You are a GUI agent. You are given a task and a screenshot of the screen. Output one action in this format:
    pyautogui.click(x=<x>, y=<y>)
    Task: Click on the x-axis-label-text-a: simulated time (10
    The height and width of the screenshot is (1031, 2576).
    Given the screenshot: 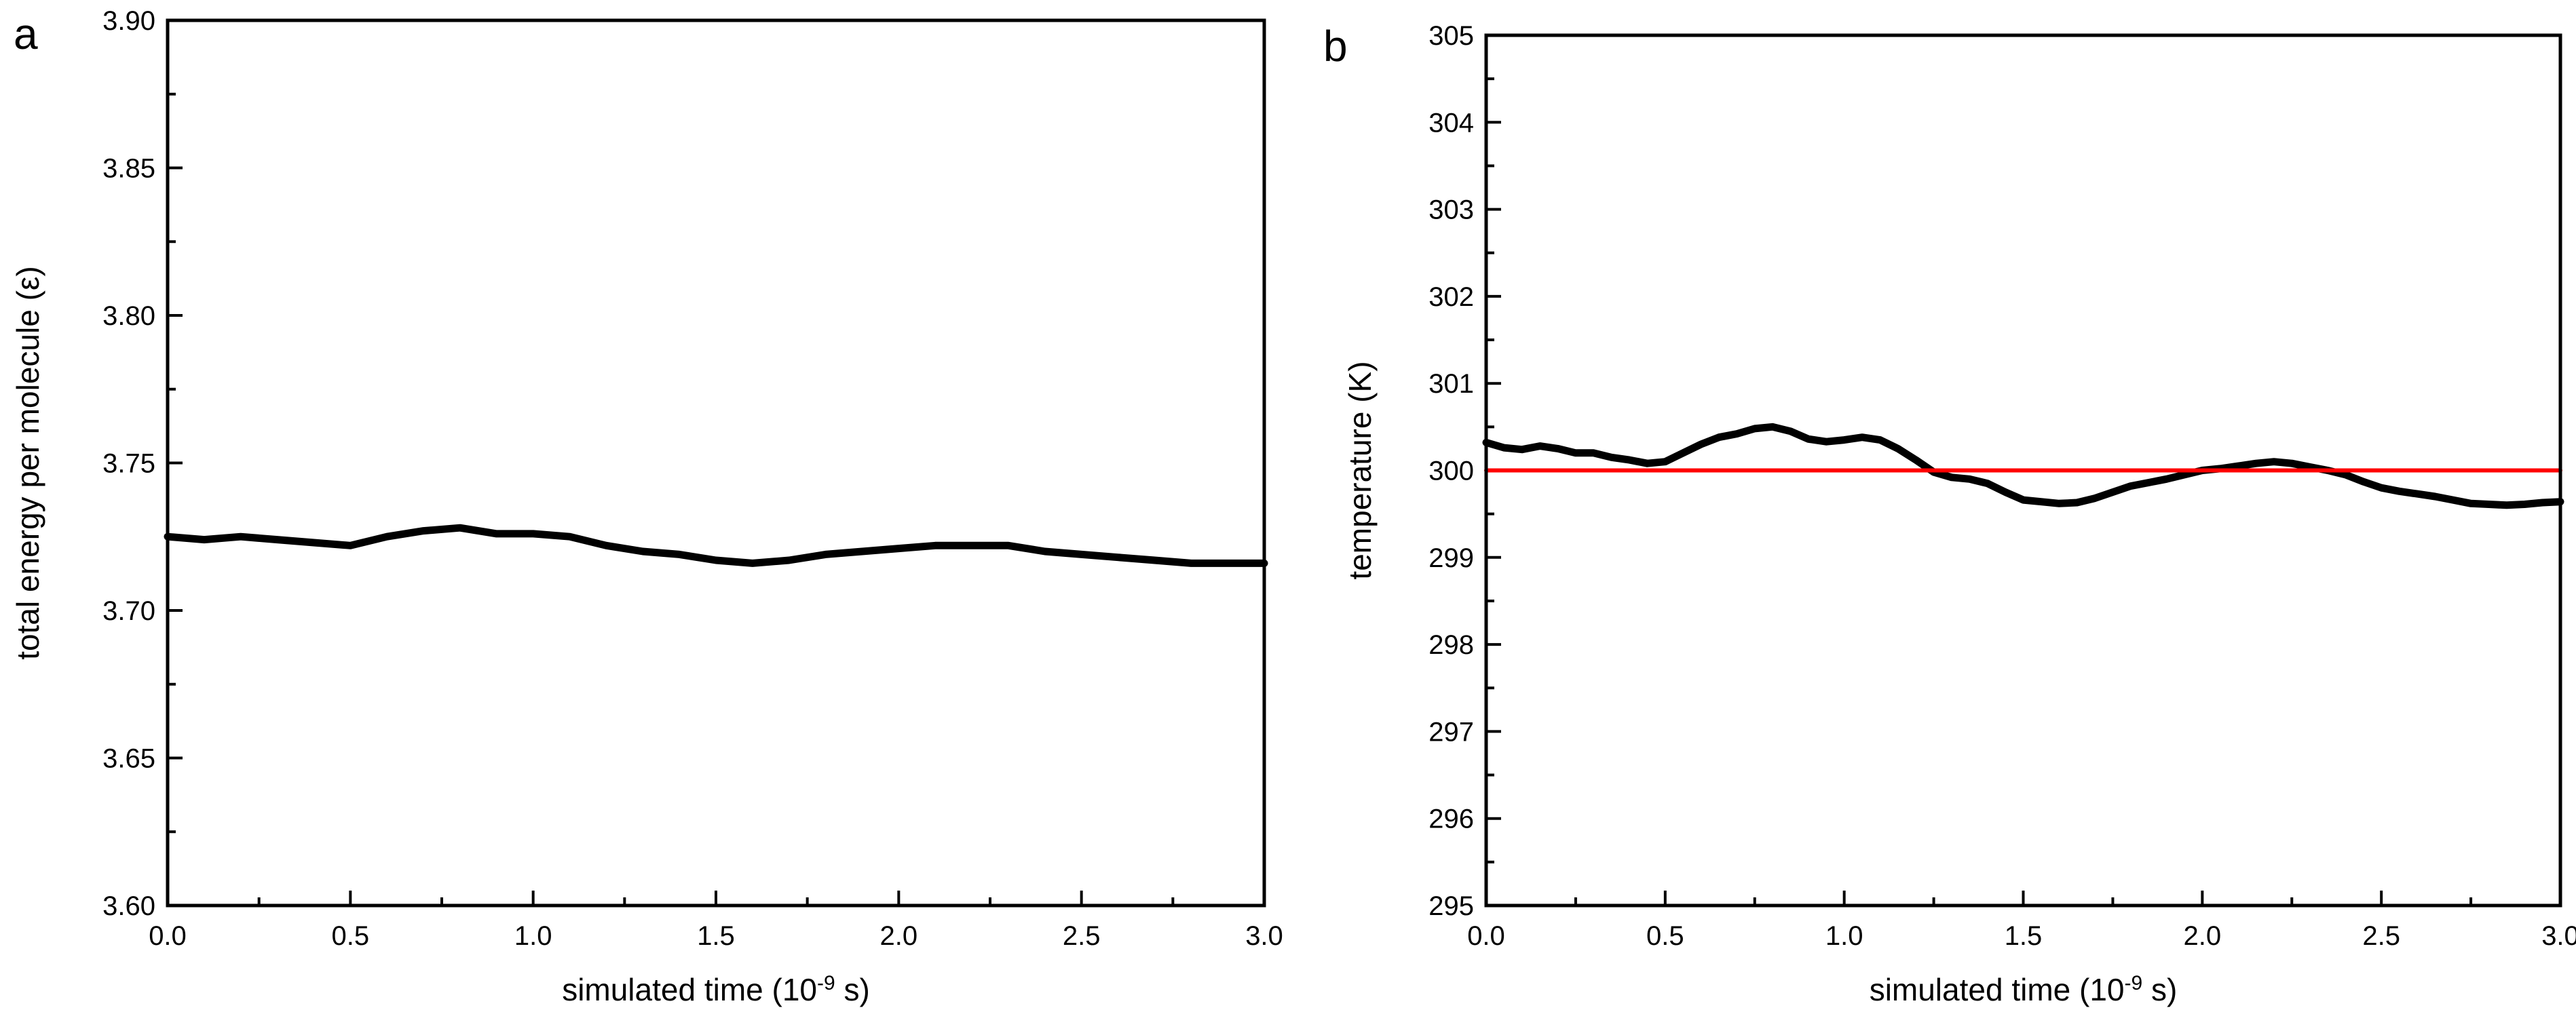 What is the action you would take?
    pyautogui.click(x=689, y=989)
    